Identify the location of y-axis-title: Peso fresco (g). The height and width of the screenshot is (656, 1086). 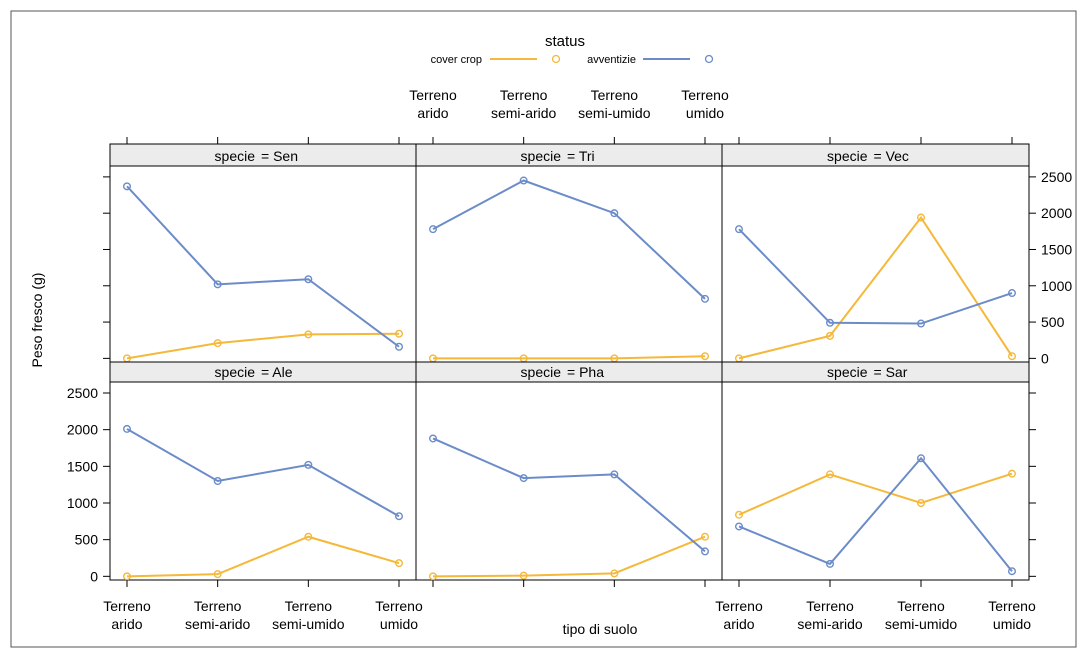
(37, 320).